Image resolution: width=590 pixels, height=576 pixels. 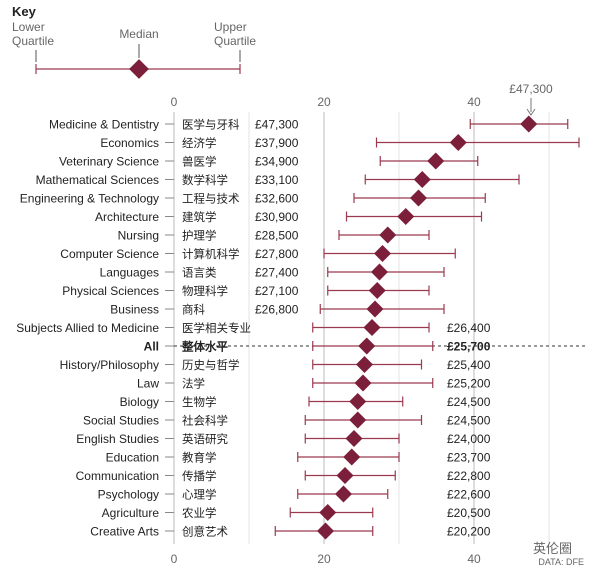 What do you see at coordinates (469, 439) in the screenshot?
I see `row-value-label: £24,000` at bounding box center [469, 439].